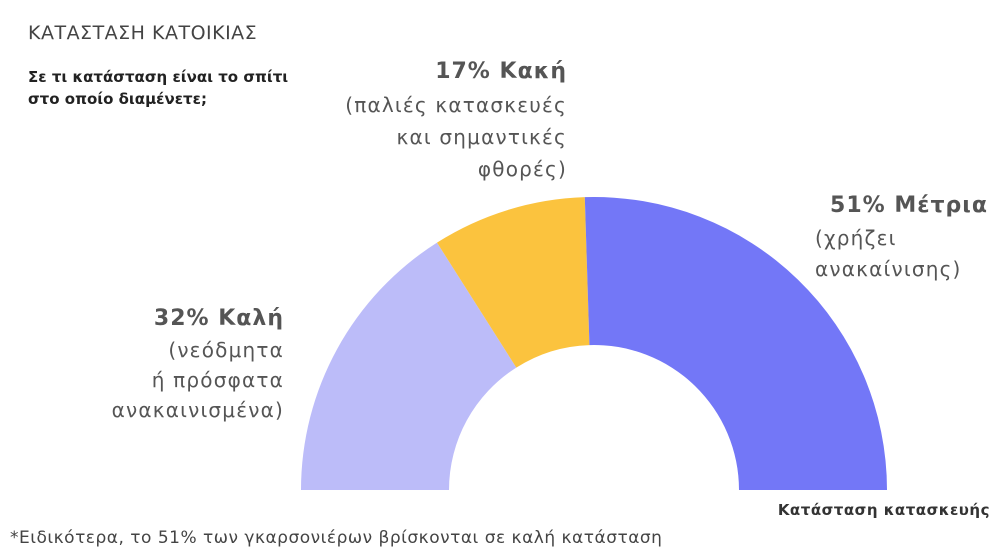  I want to click on category-label: Καλή, so click(251, 318).